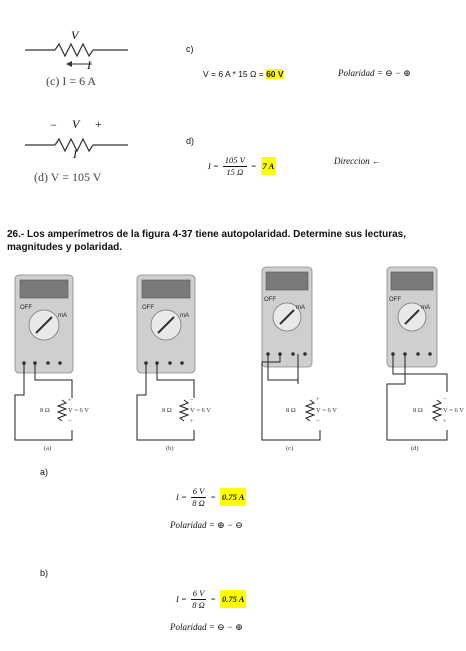  I want to click on part-c-equation: V = 6 A * 15 Ω = 60 V, so click(243, 74).